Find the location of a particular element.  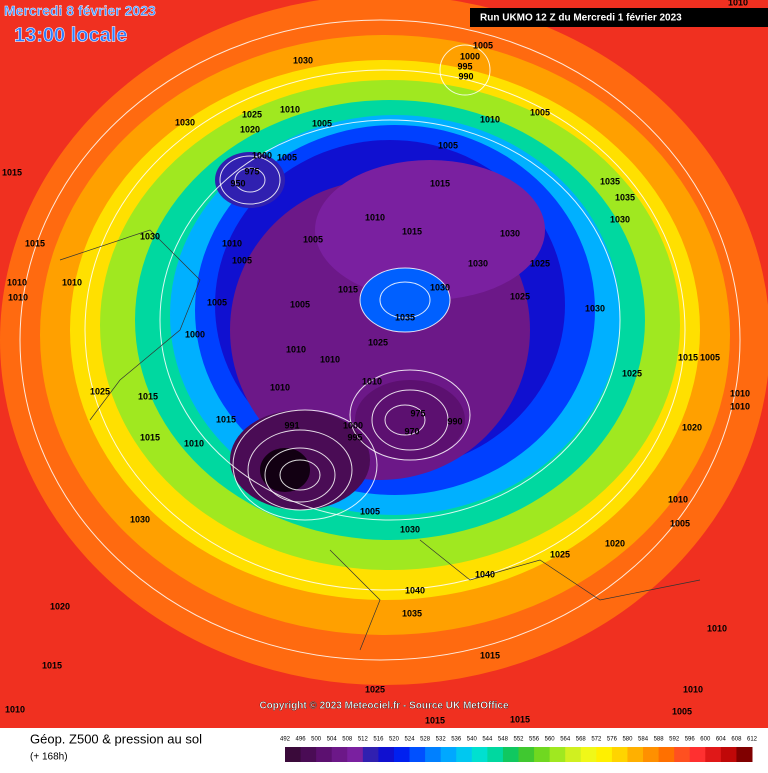

colorbar-tick: 512 is located at coordinates (363, 740).